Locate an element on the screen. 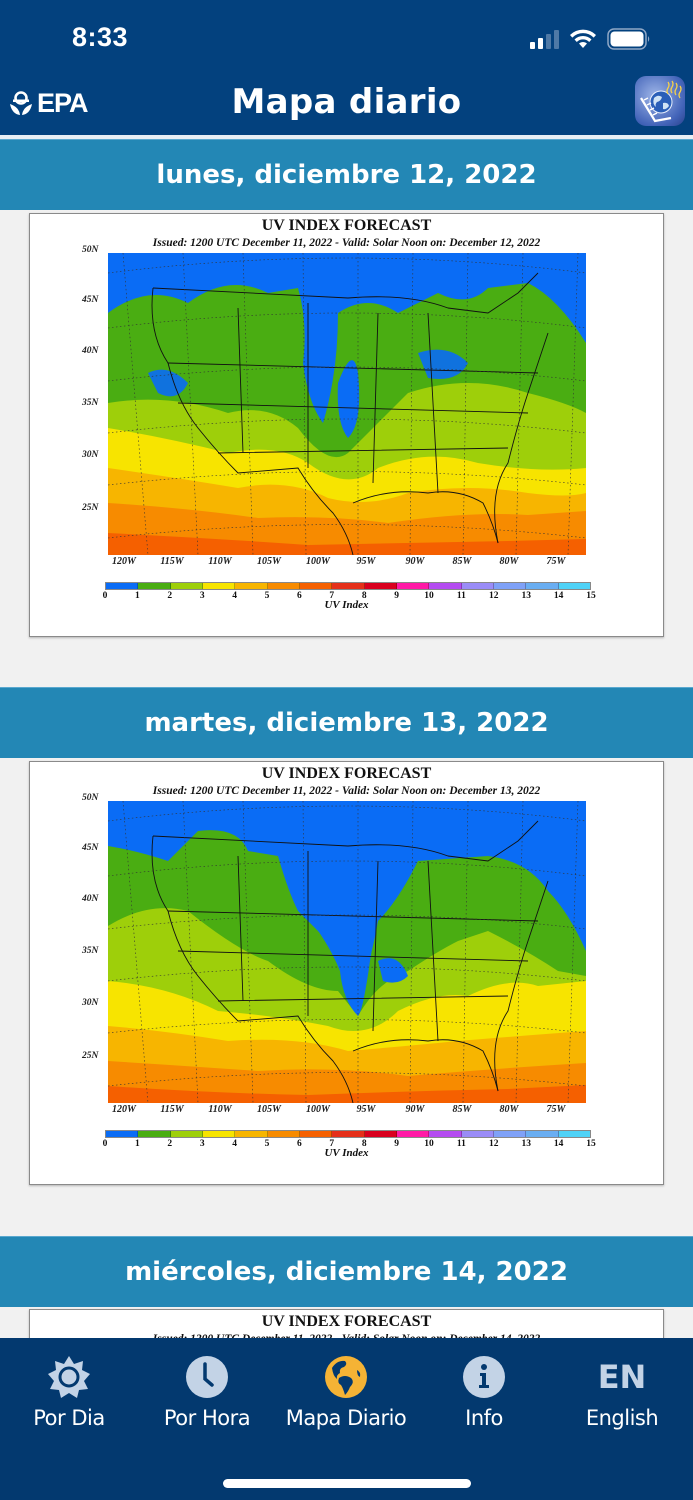 This screenshot has height=1500, width=693. home-indicator is located at coordinates (347, 1483).